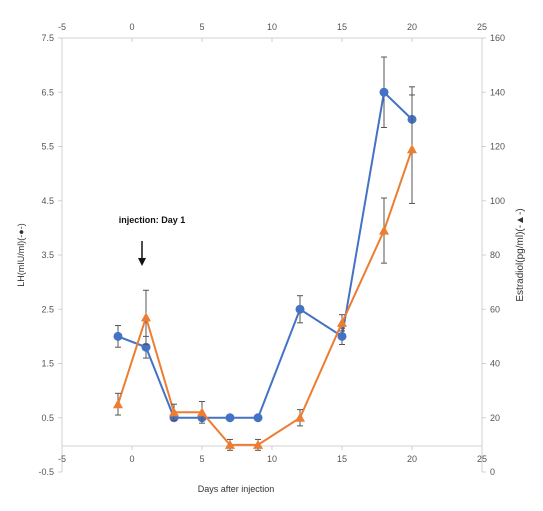  I want to click on injection-annotation: injection: Day 1, so click(152, 220).